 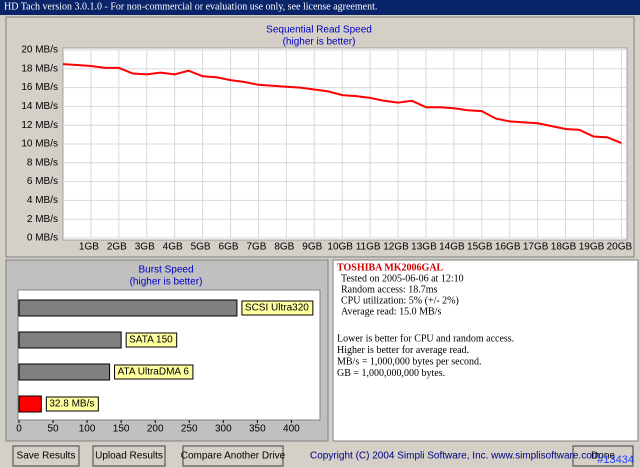 I want to click on x-tick-label: 20GB, so click(x=620, y=247).